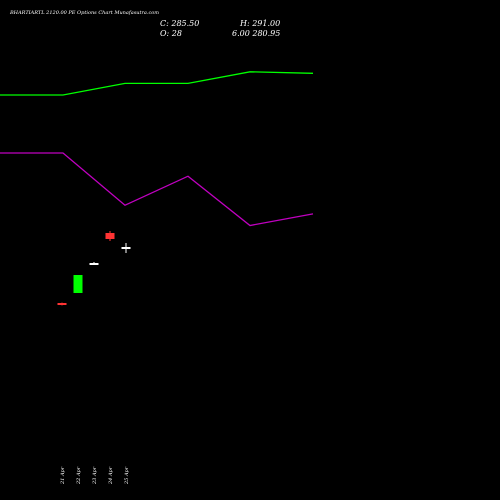 This screenshot has width=500, height=500. What do you see at coordinates (111, 475) in the screenshot?
I see `x-tick-label: 24 Apr` at bounding box center [111, 475].